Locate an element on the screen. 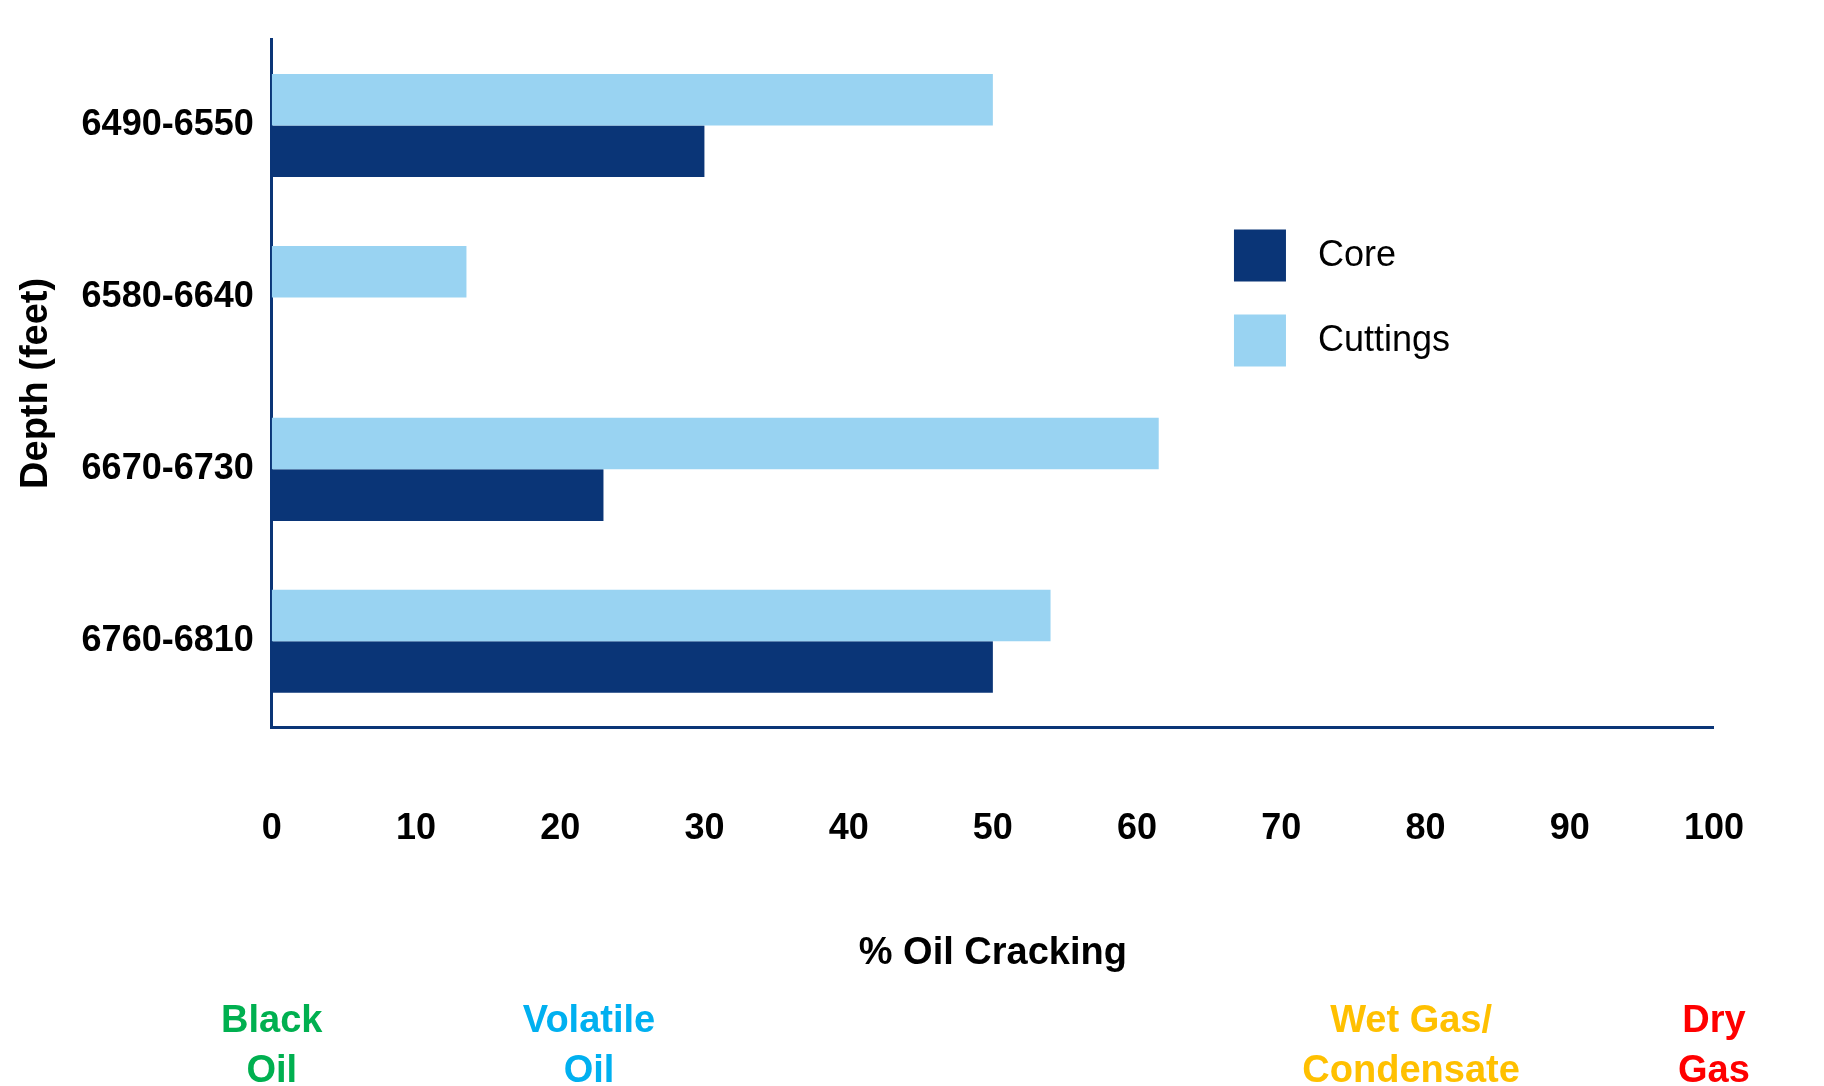  x-tick-label: 40 is located at coordinates (848, 826).